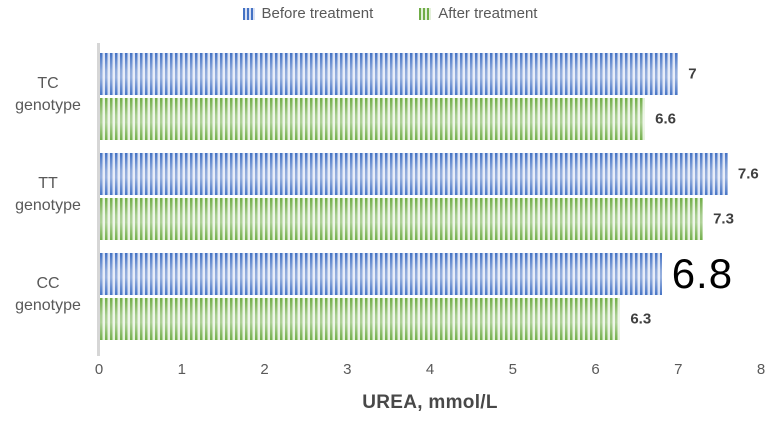  Describe the element at coordinates (317, 13) in the screenshot. I see `legend-label: Before treatment` at that location.